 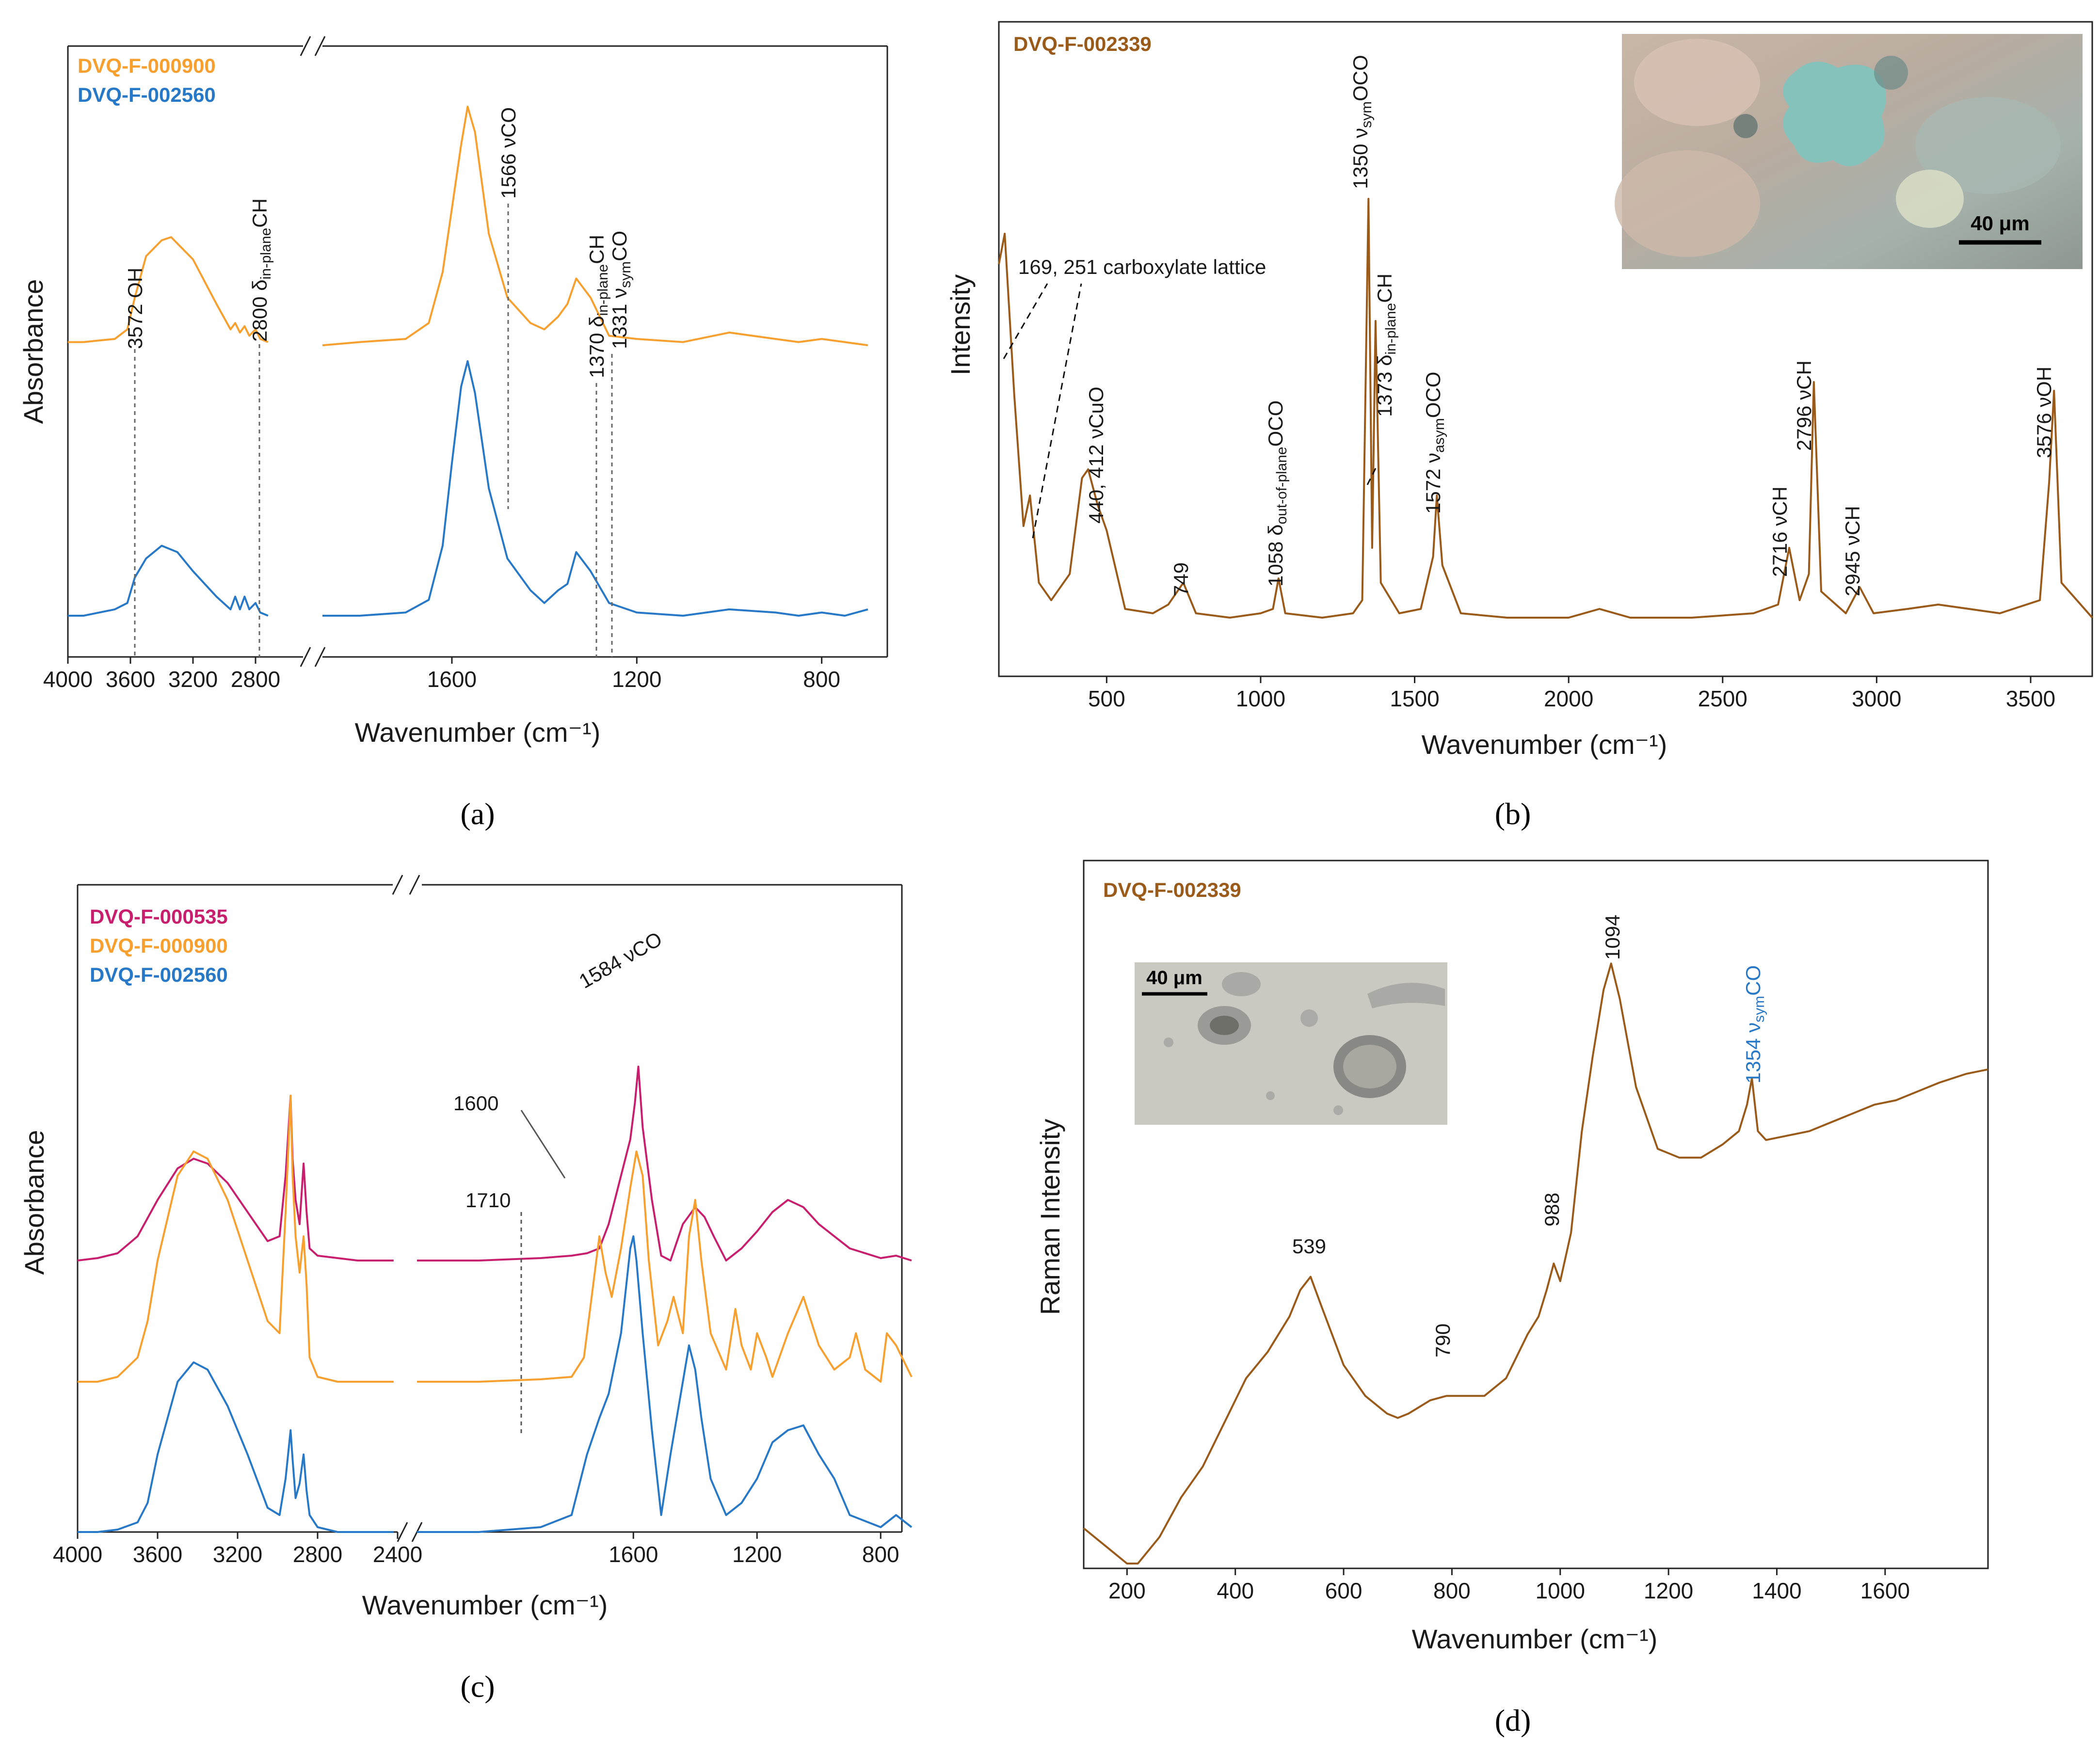 I want to click on a-series-dvq-f-000900-seg0, so click(x=168, y=289).